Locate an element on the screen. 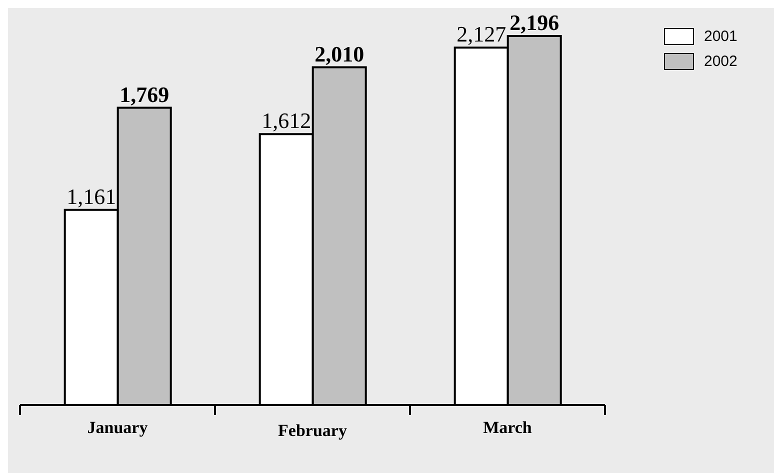 This screenshot has width=774, height=473. legend-label: 2001 is located at coordinates (721, 36).